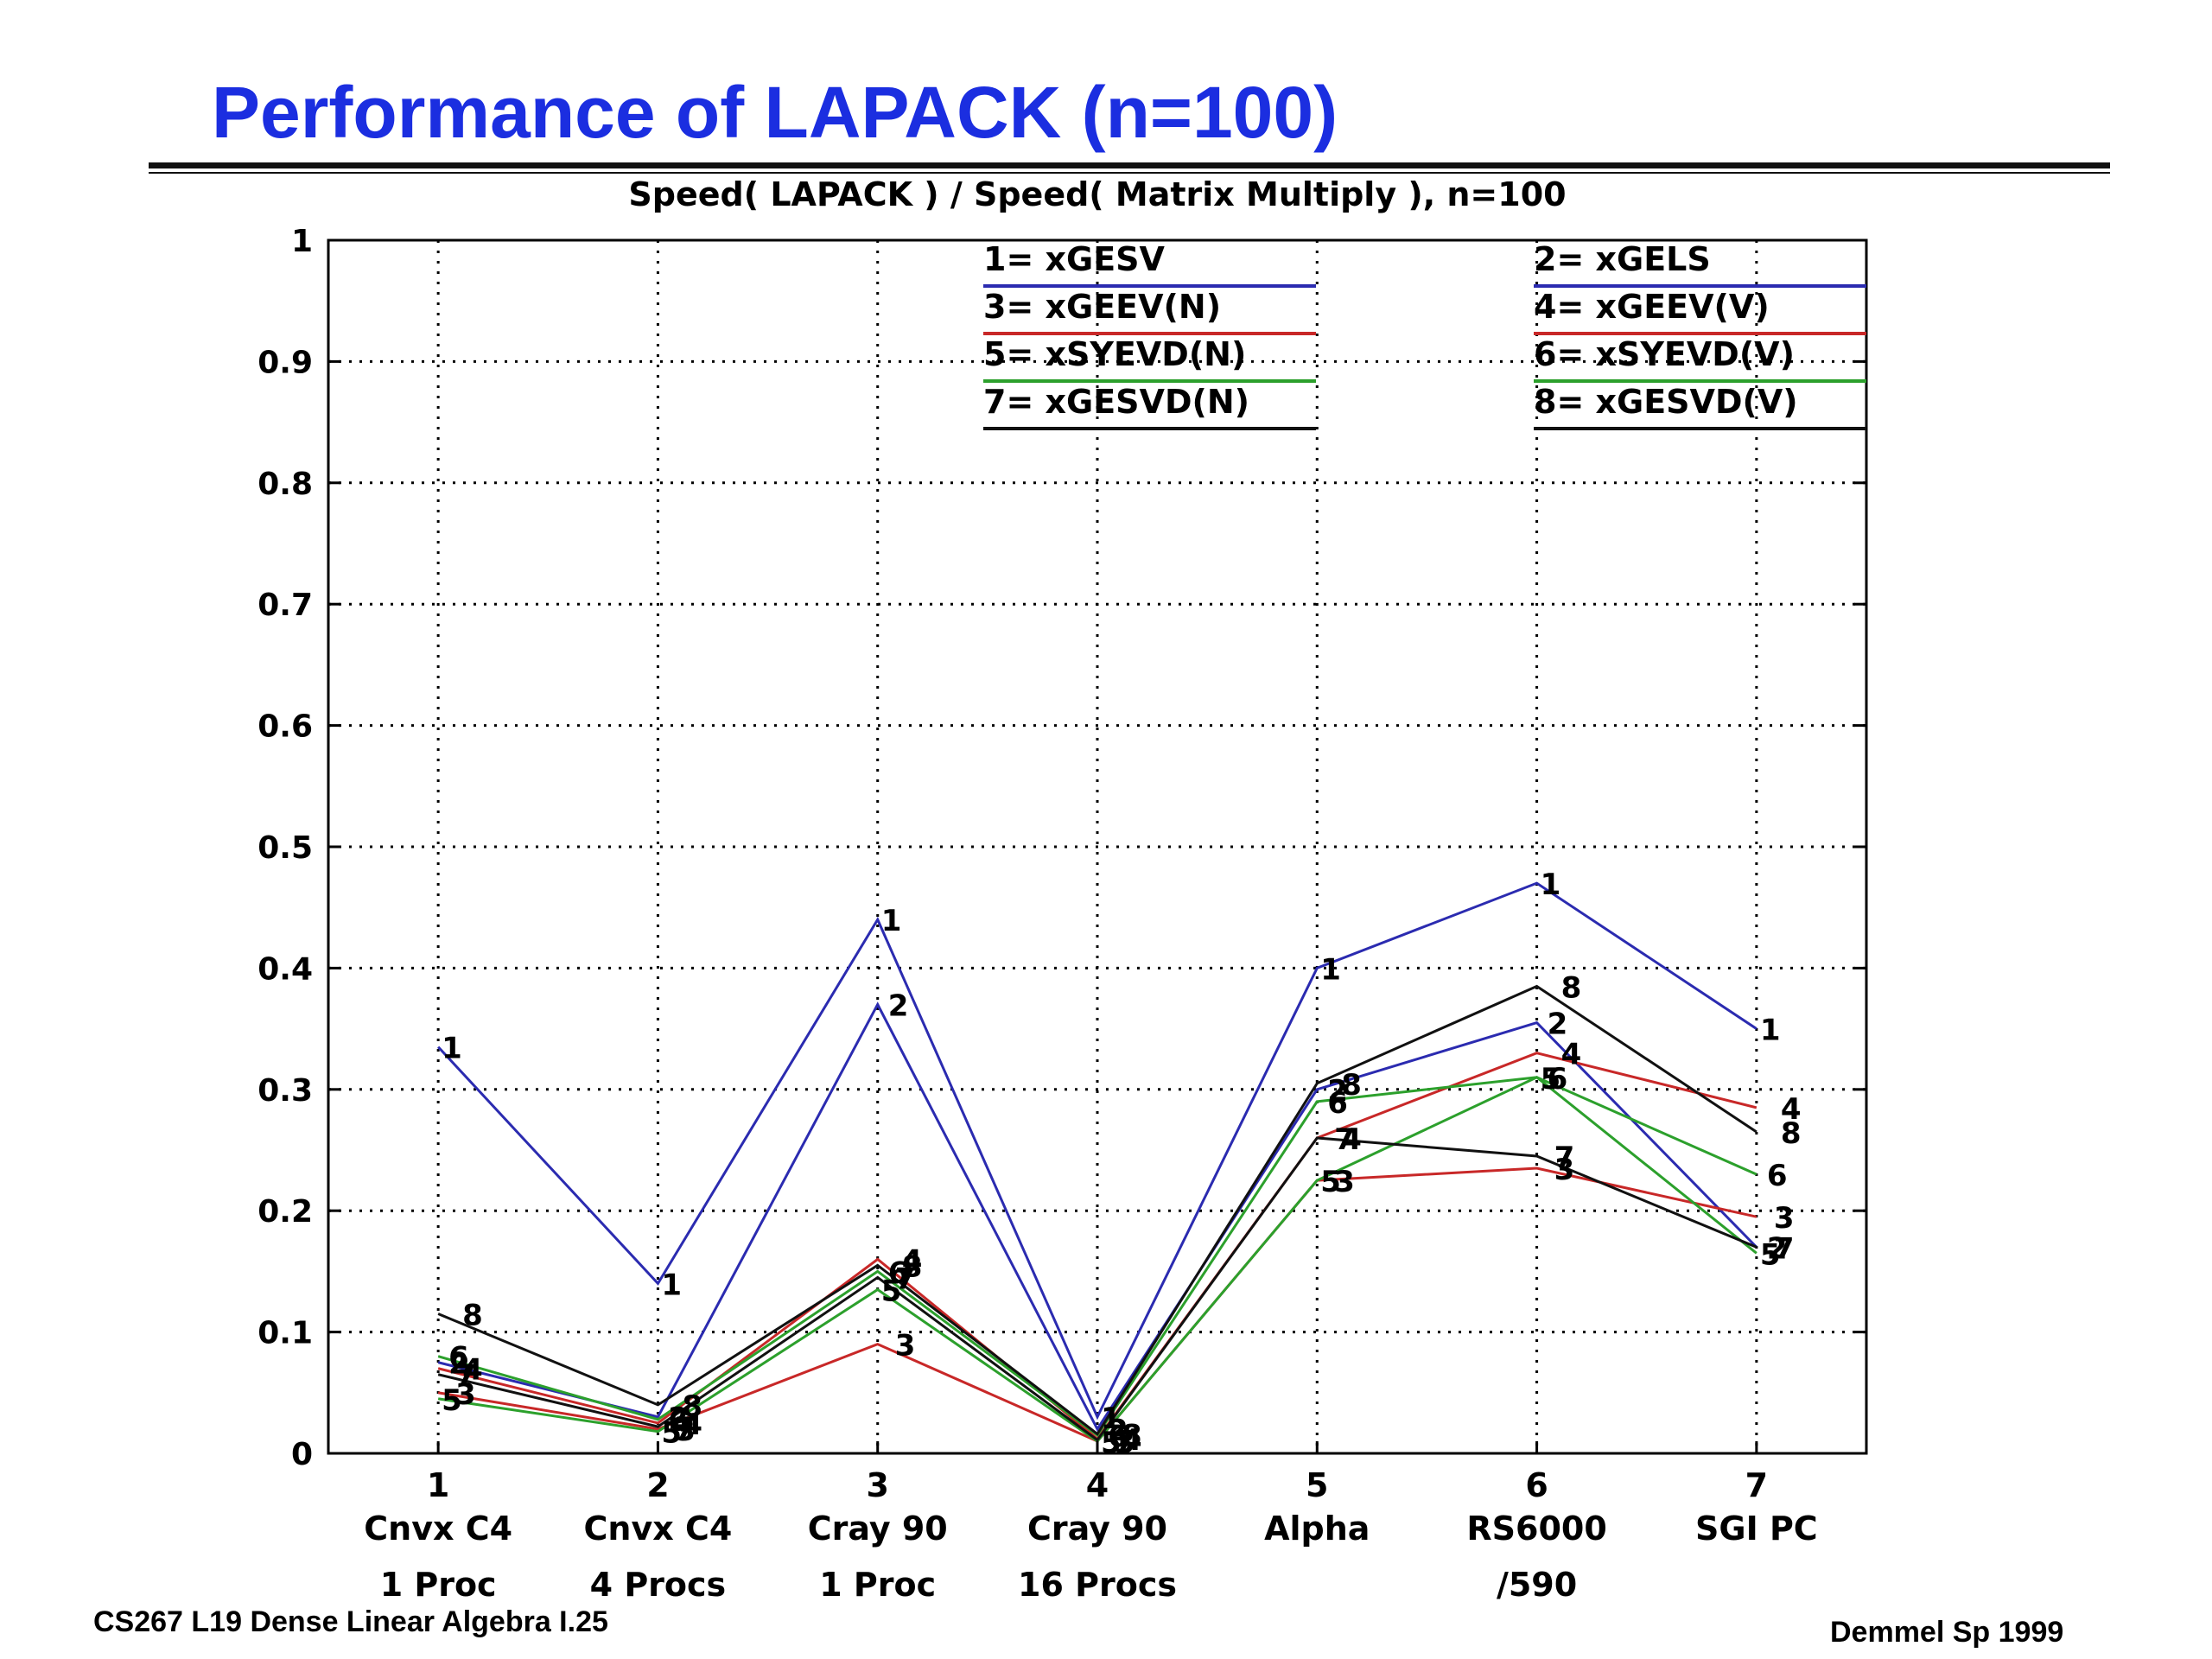 The image size is (2212, 1659). What do you see at coordinates (438, 1485) in the screenshot?
I see `x-tick-label: 1` at bounding box center [438, 1485].